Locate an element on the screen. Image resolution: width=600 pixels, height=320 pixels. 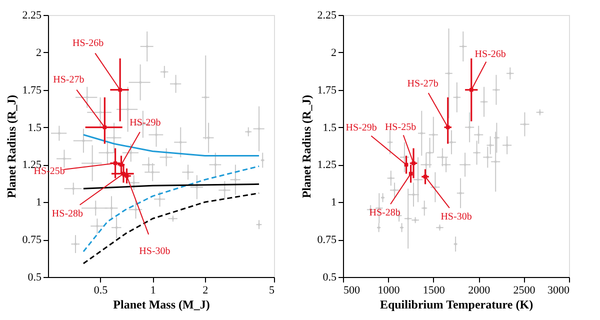
x-tick-label: 500 is located at coordinates (352, 290).